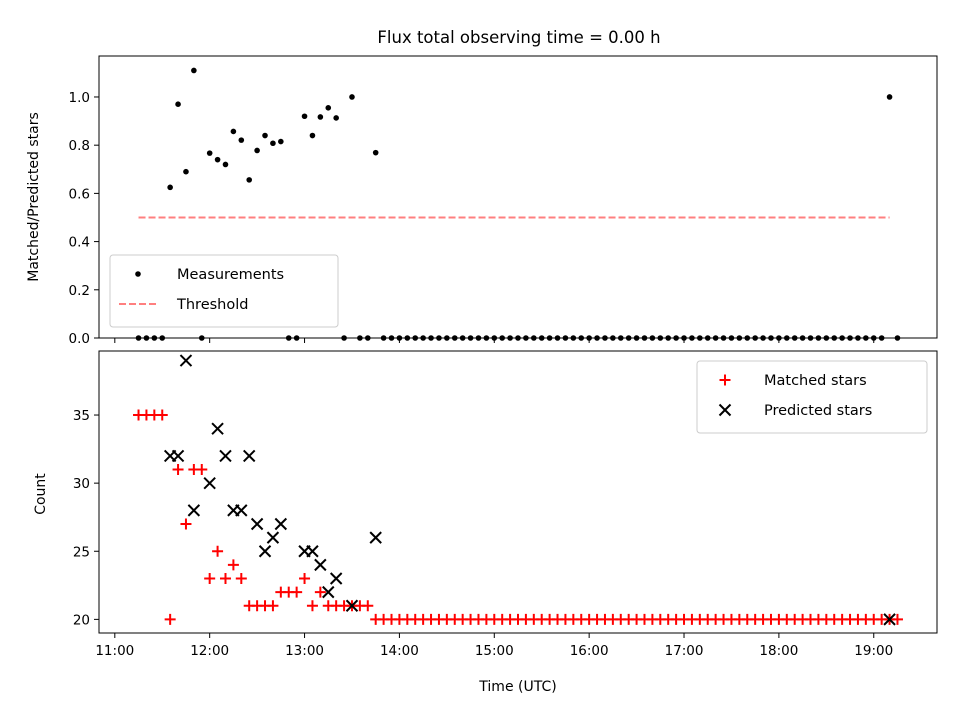 The width and height of the screenshot is (960, 720). Describe the element at coordinates (818, 411) in the screenshot. I see `legend-label: Predicted stars` at that location.